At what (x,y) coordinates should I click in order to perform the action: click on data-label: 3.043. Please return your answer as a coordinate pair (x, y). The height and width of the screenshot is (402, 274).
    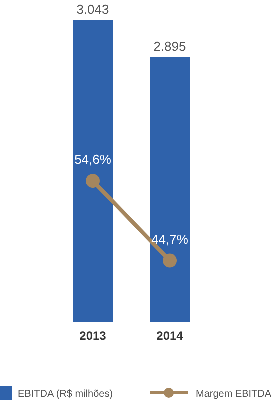
    Looking at the image, I should click on (93, 9).